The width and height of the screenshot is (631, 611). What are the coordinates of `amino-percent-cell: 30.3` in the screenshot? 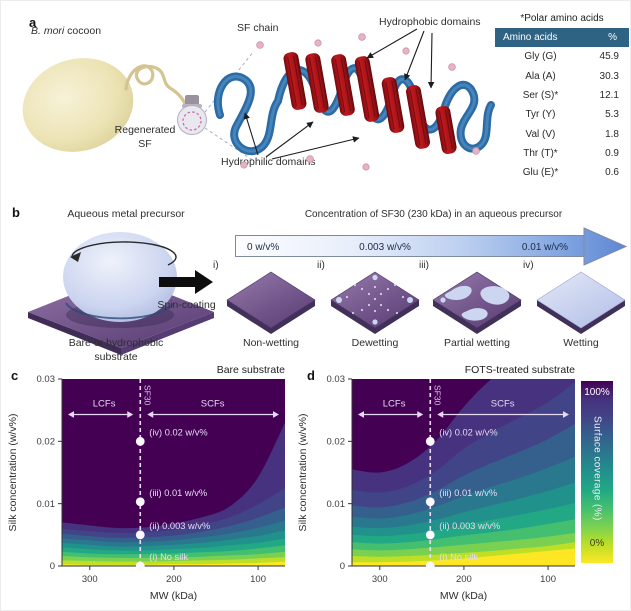 It's located at (607, 76).